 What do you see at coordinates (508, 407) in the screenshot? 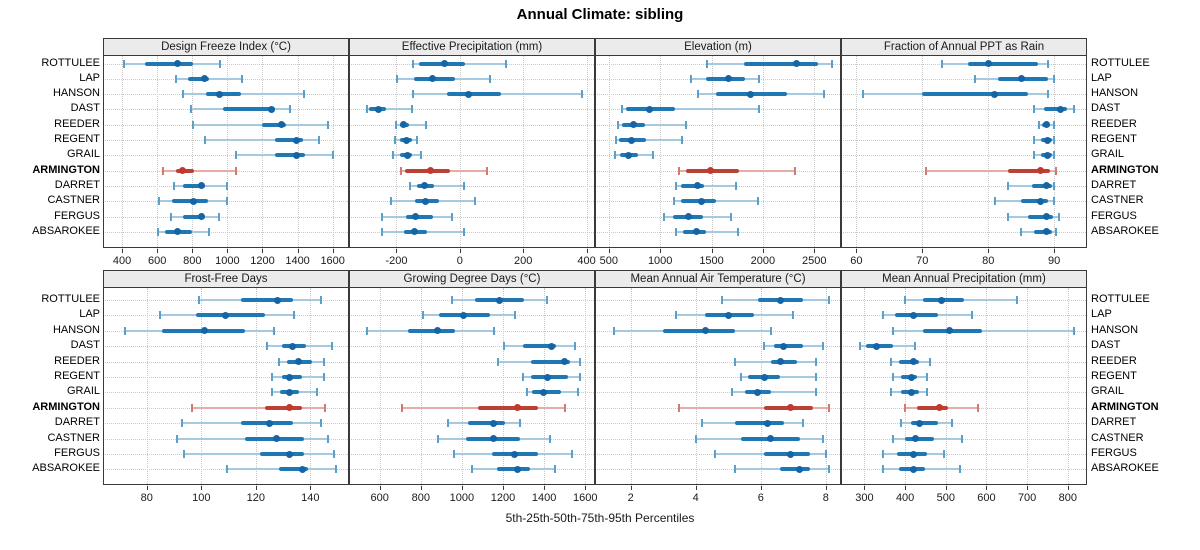
I see `iqr-bar-armington` at bounding box center [508, 407].